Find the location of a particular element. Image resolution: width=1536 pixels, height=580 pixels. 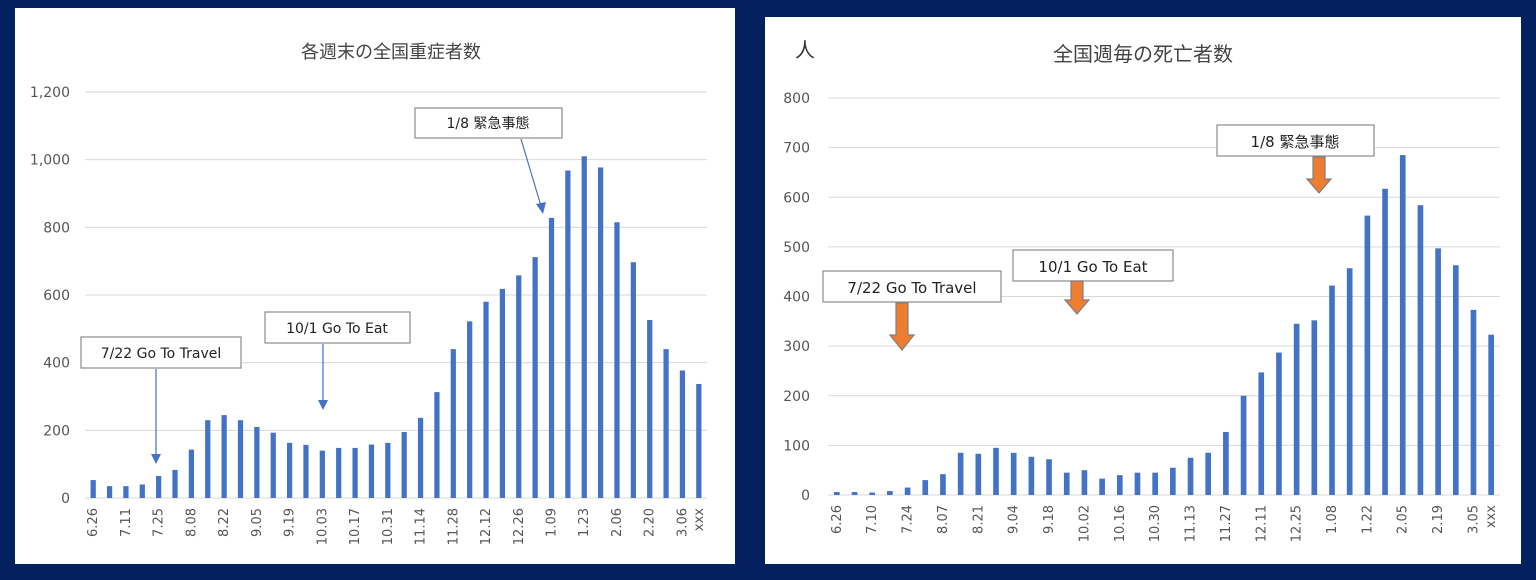

y-tick-label: 500 is located at coordinates (796, 248).